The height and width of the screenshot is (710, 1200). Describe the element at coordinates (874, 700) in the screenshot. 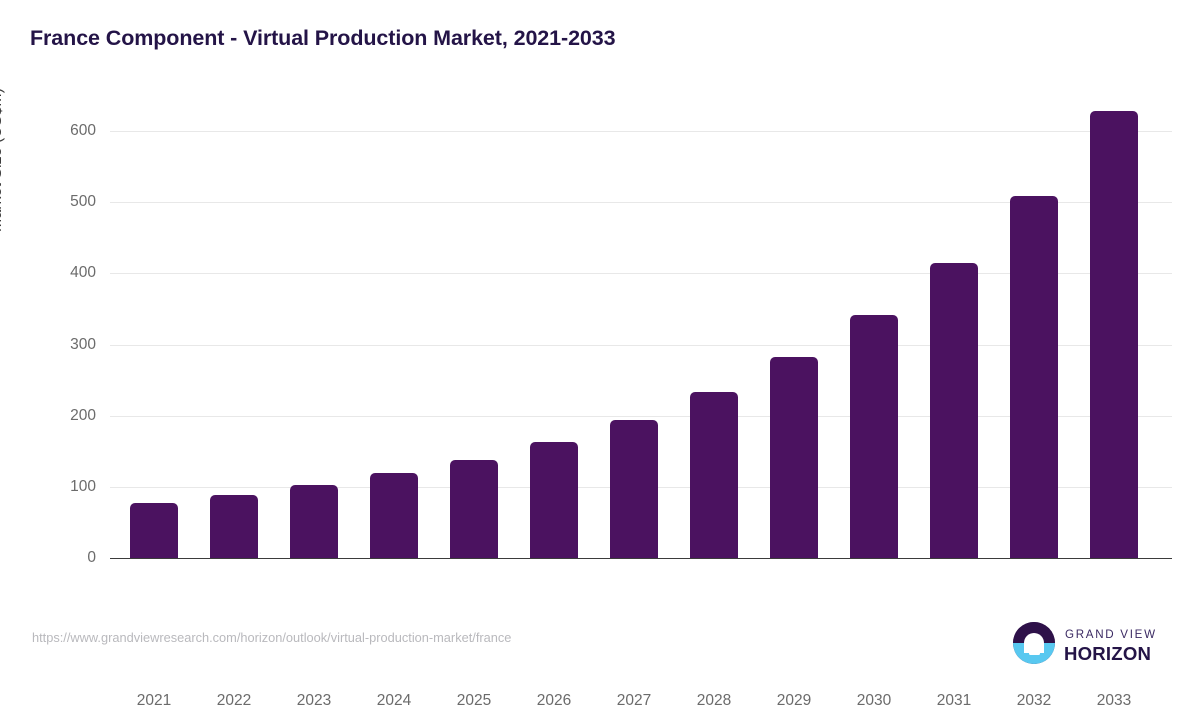

I see `x-tick-label-2030: 2030` at that location.